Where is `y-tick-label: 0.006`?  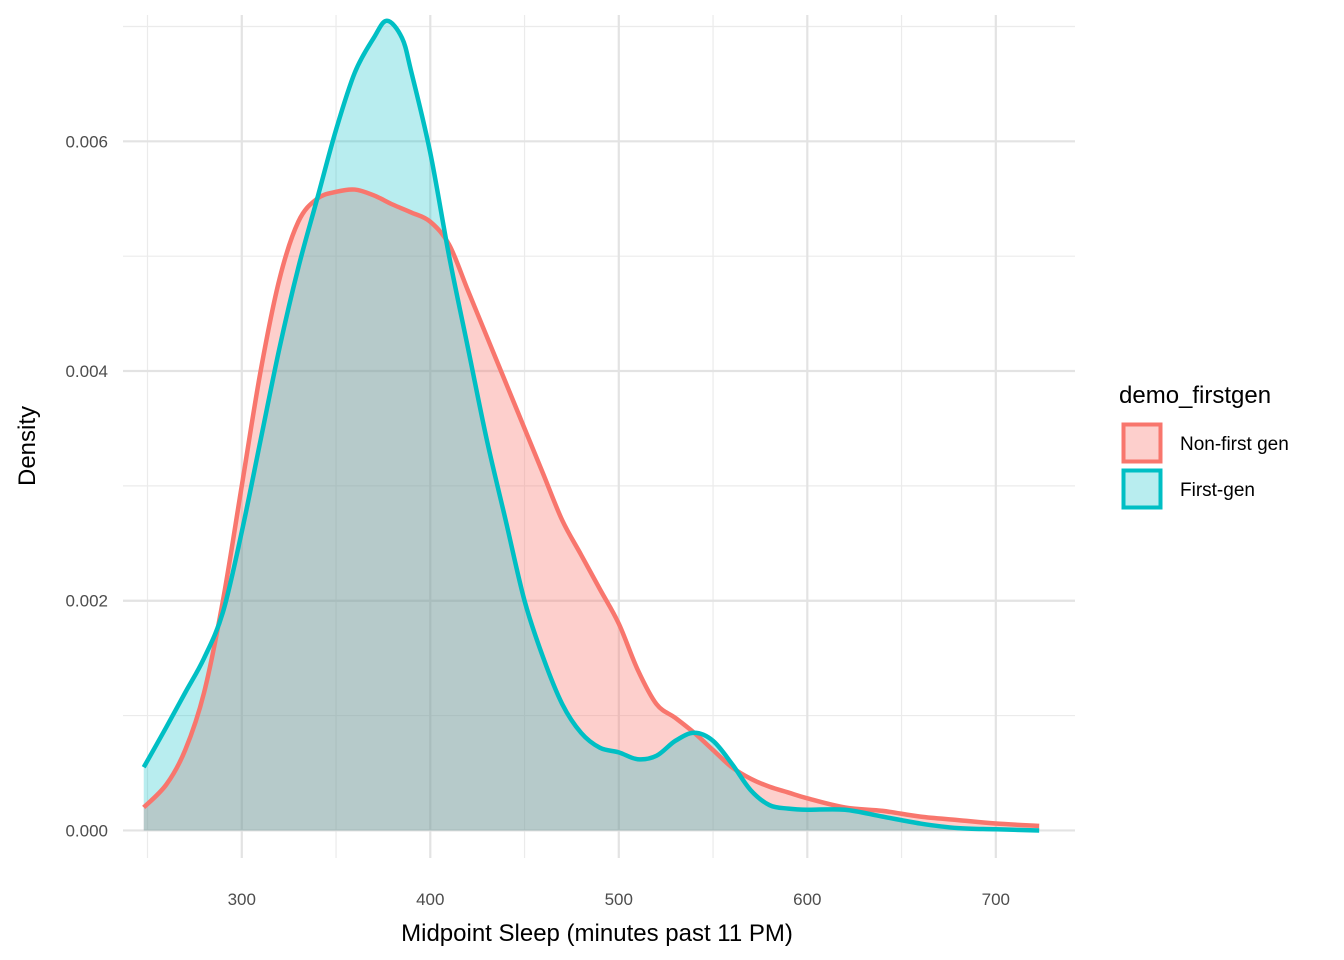 y-tick-label: 0.006 is located at coordinates (86, 141).